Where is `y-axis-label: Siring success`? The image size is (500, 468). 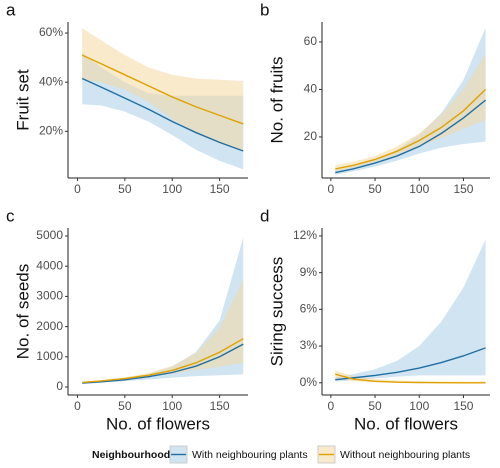
y-axis-label: Siring success is located at coordinates (276, 312).